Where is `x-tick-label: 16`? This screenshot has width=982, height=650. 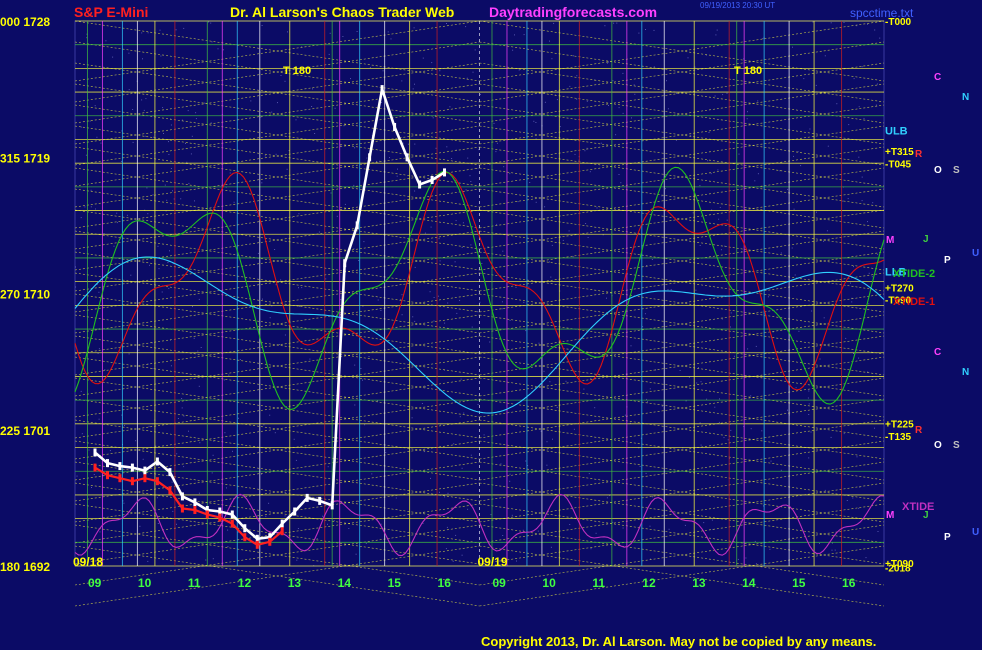 x-tick-label: 16 is located at coordinates (849, 583).